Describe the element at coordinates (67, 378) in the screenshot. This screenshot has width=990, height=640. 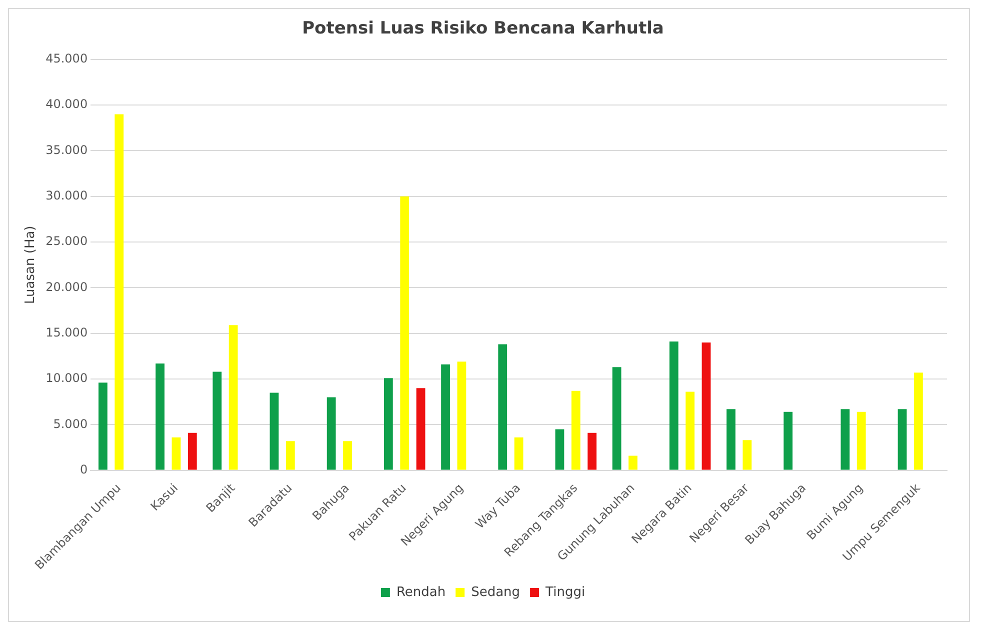
I see `y-tick-label: 10.000` at that location.